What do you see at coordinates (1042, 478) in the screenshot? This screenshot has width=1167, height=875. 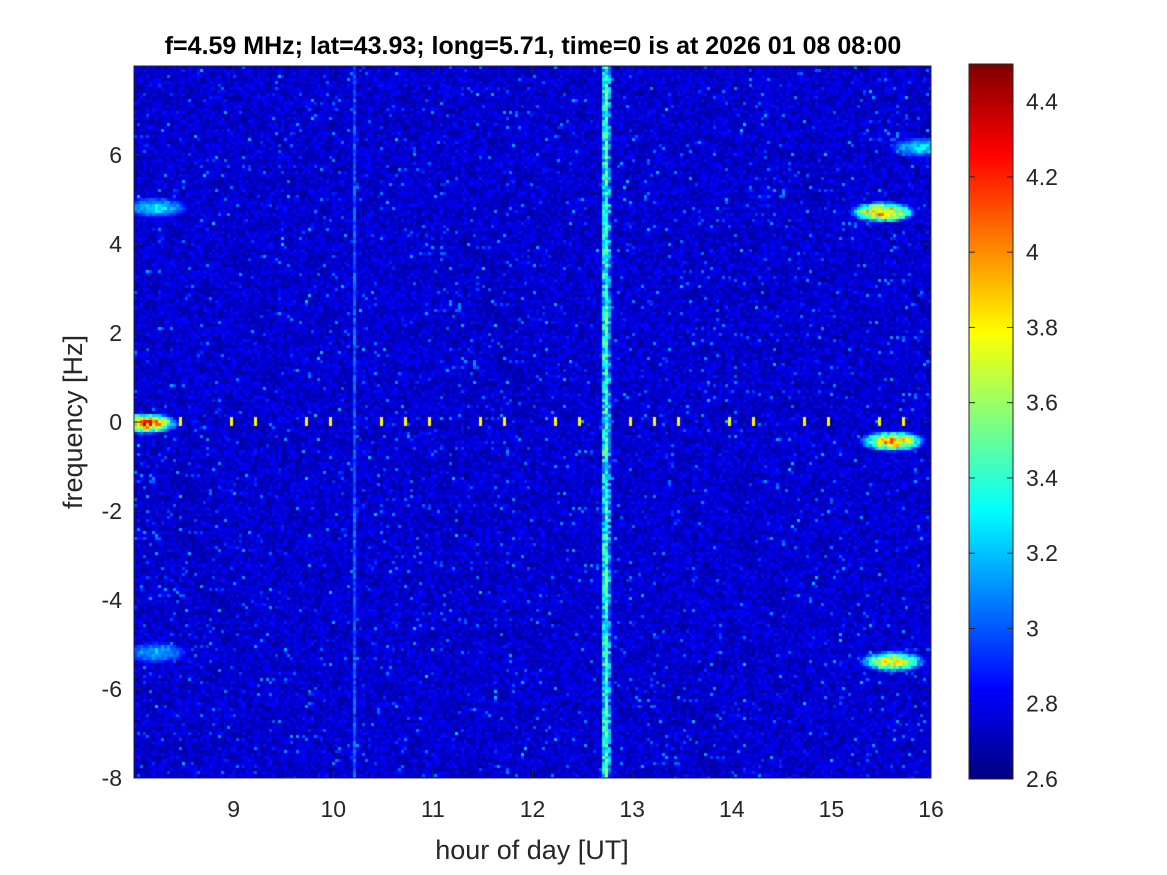 I see `colorbar-tick-label: 3.4` at bounding box center [1042, 478].